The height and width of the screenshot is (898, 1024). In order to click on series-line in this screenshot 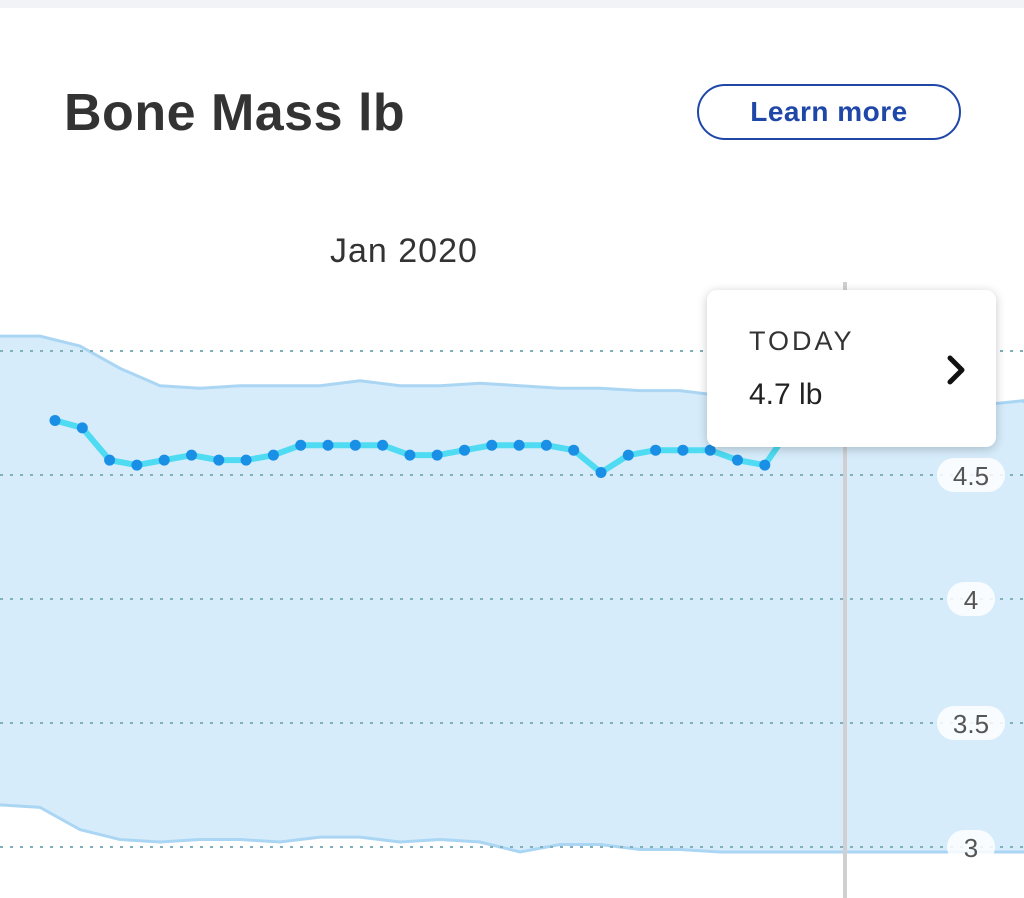, I will do `click(424, 446)`.